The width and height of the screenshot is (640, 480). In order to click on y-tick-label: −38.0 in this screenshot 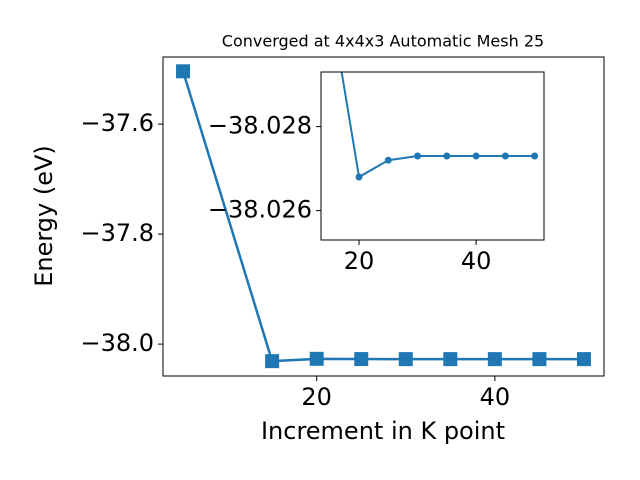, I will do `click(117, 343)`.